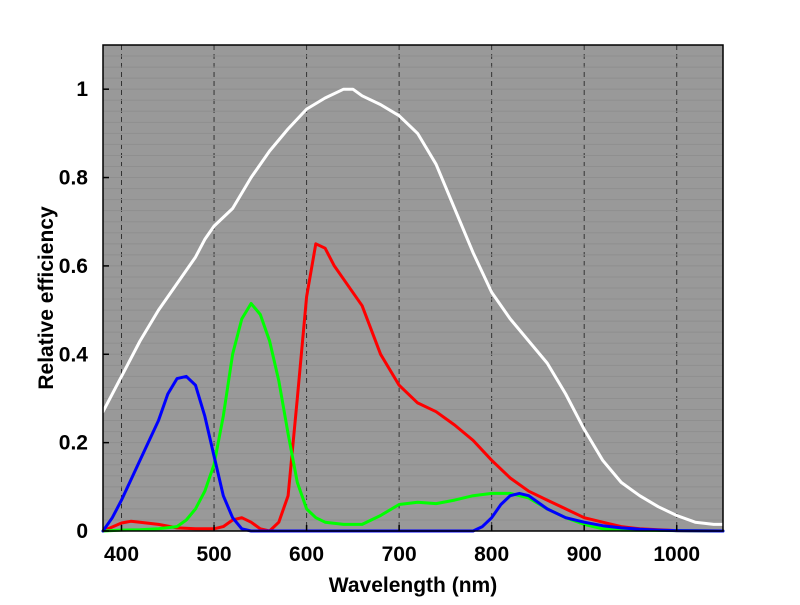 This screenshot has height=605, width=800. Describe the element at coordinates (676, 554) in the screenshot. I see `x-tick-label: 1000` at that location.